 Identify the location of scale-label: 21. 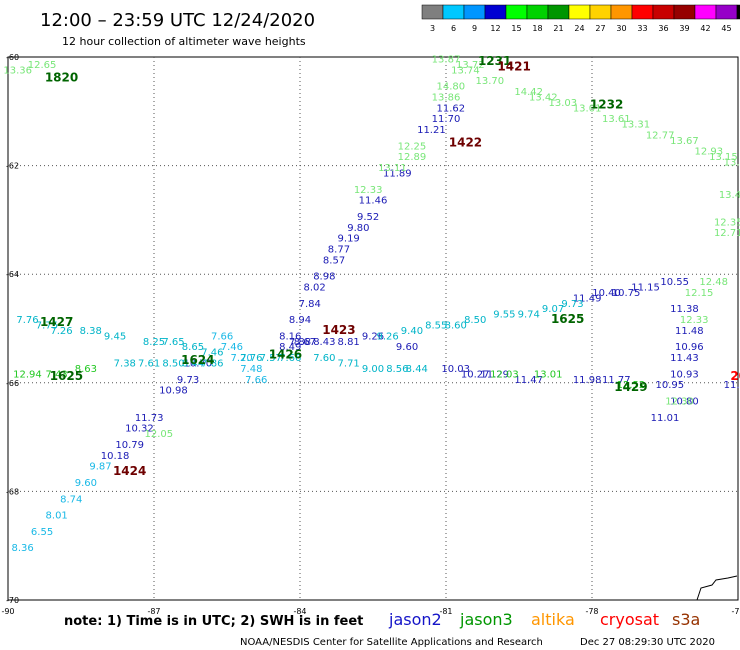
(558, 28).